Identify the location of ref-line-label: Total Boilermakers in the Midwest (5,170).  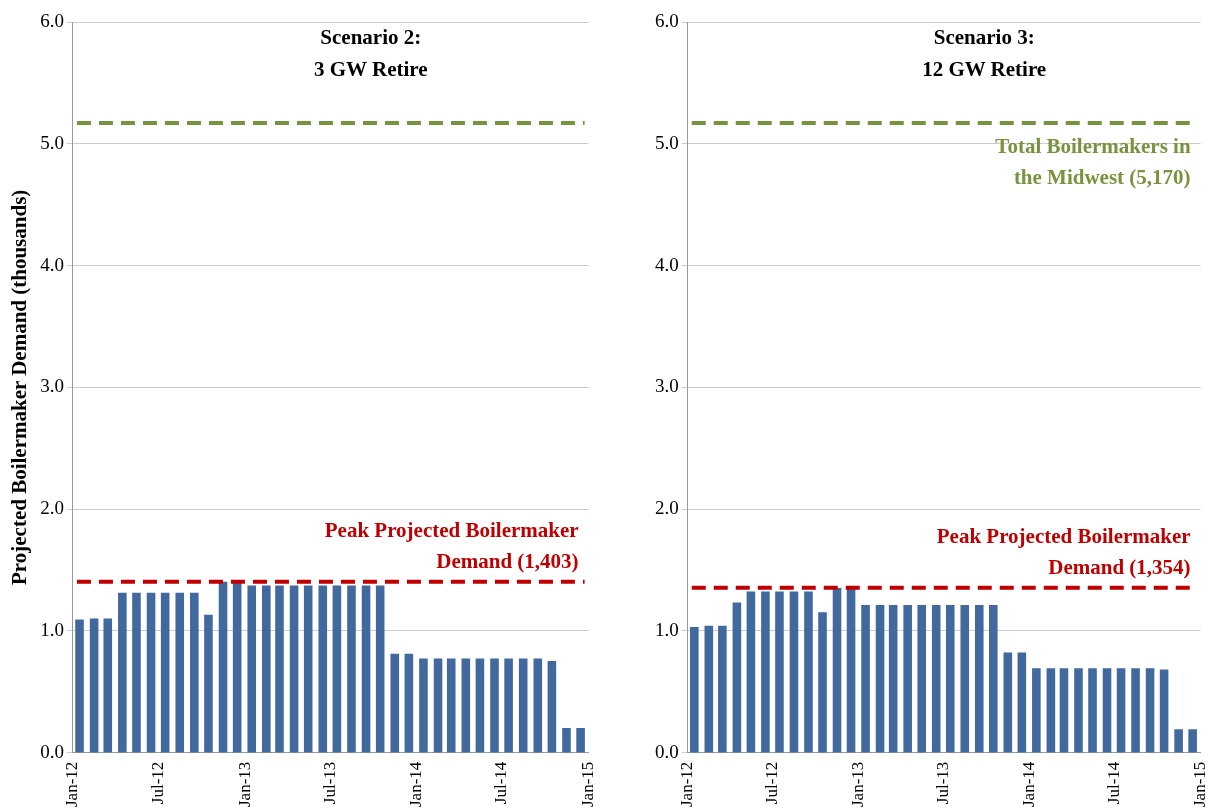
(1093, 162).